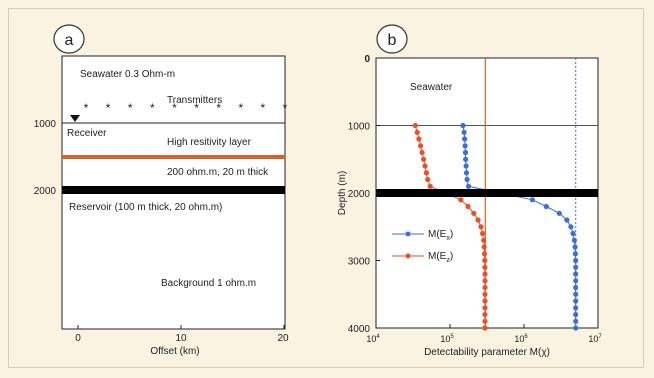 Image resolution: width=654 pixels, height=378 pixels. I want to click on annotation-receiver: Receiver, so click(87, 133).